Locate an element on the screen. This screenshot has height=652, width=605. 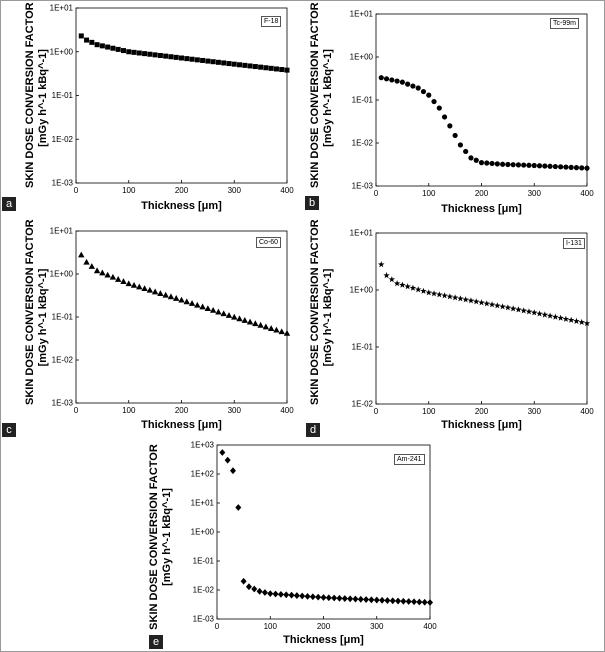
legend-d: I-131 is located at coordinates (574, 243).